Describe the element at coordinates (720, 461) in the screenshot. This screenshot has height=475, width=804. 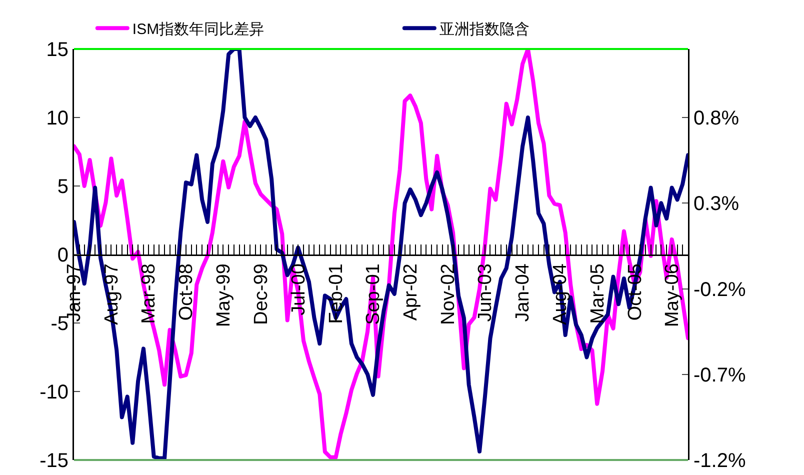
I see `y2-tick-label: -1.2%` at that location.